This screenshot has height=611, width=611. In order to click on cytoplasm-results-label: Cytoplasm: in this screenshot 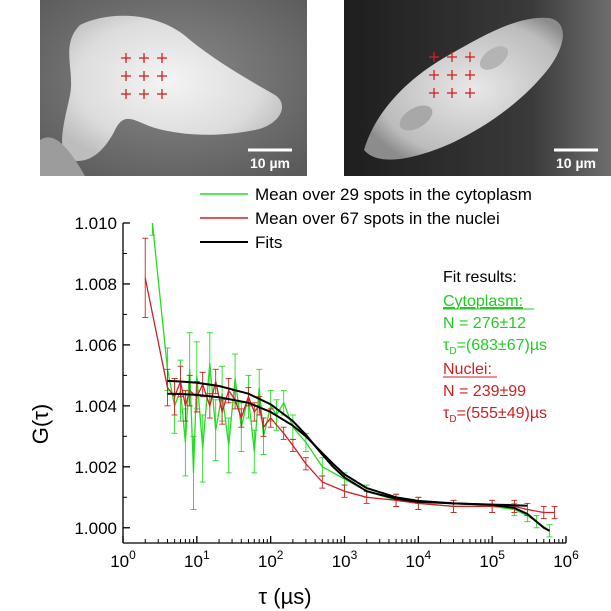, I will do `click(483, 301)`.